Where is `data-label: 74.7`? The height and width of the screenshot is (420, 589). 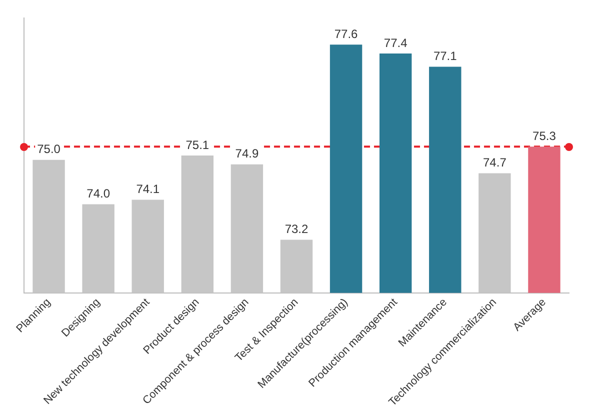
data-label: 74.7 is located at coordinates (495, 163).